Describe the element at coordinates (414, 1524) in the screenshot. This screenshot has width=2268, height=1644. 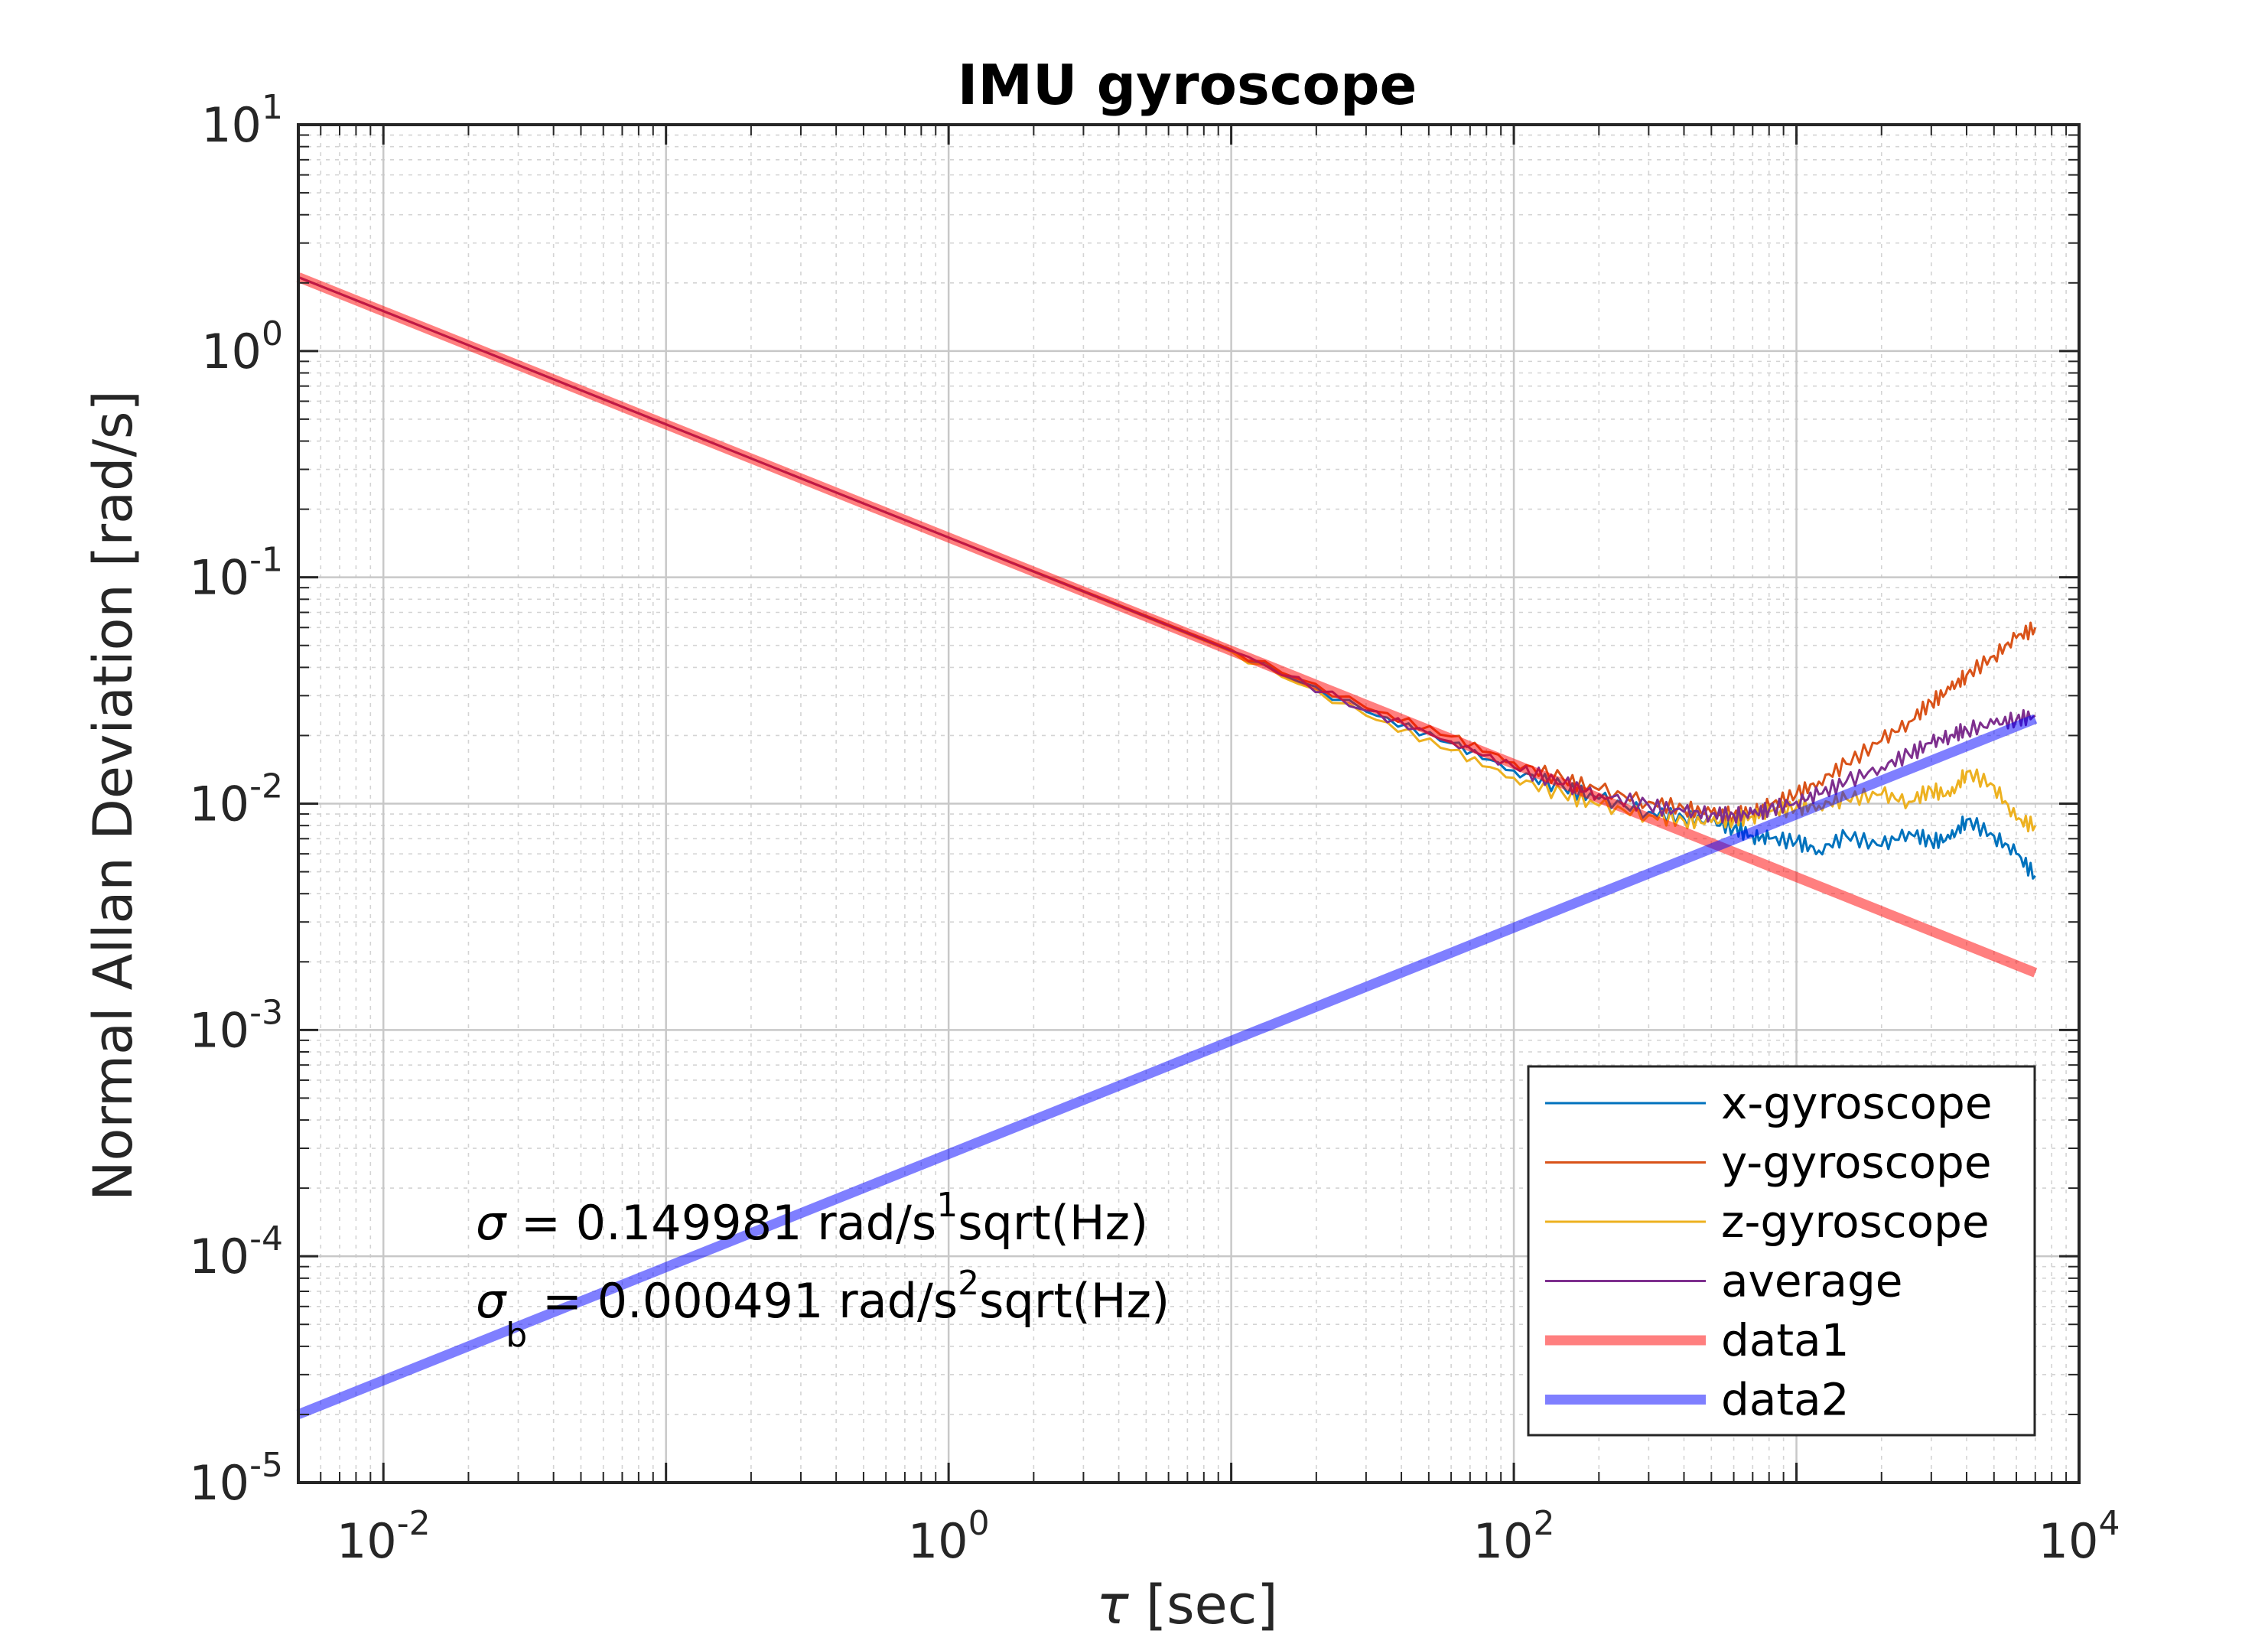
I see `x-tick-exponent: -2` at that location.